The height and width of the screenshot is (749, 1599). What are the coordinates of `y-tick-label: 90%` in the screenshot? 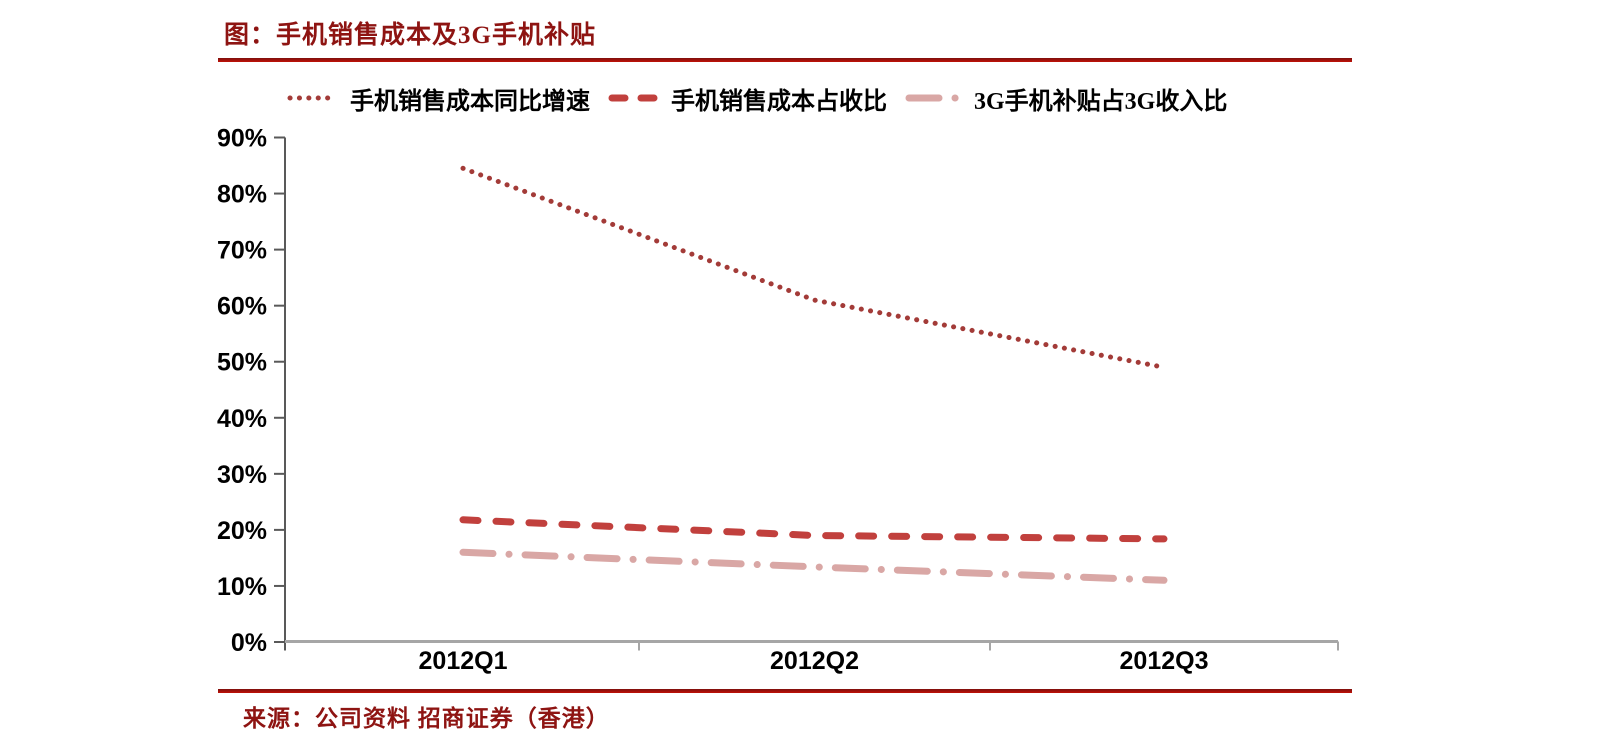 It's located at (242, 139).